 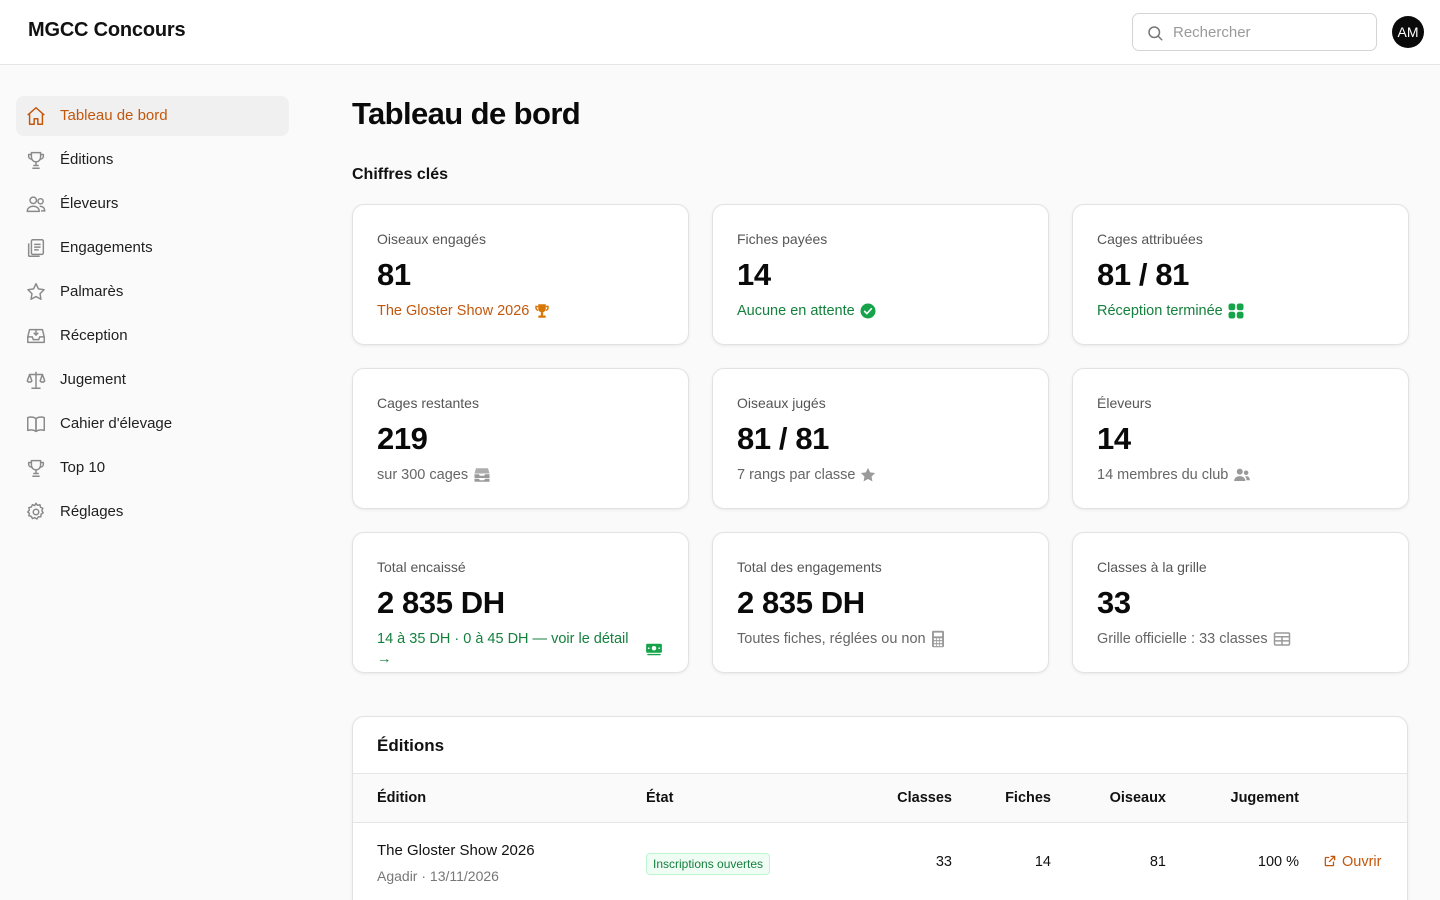 I want to click on sidebar-item-engagements: Engagements, so click(x=152, y=248).